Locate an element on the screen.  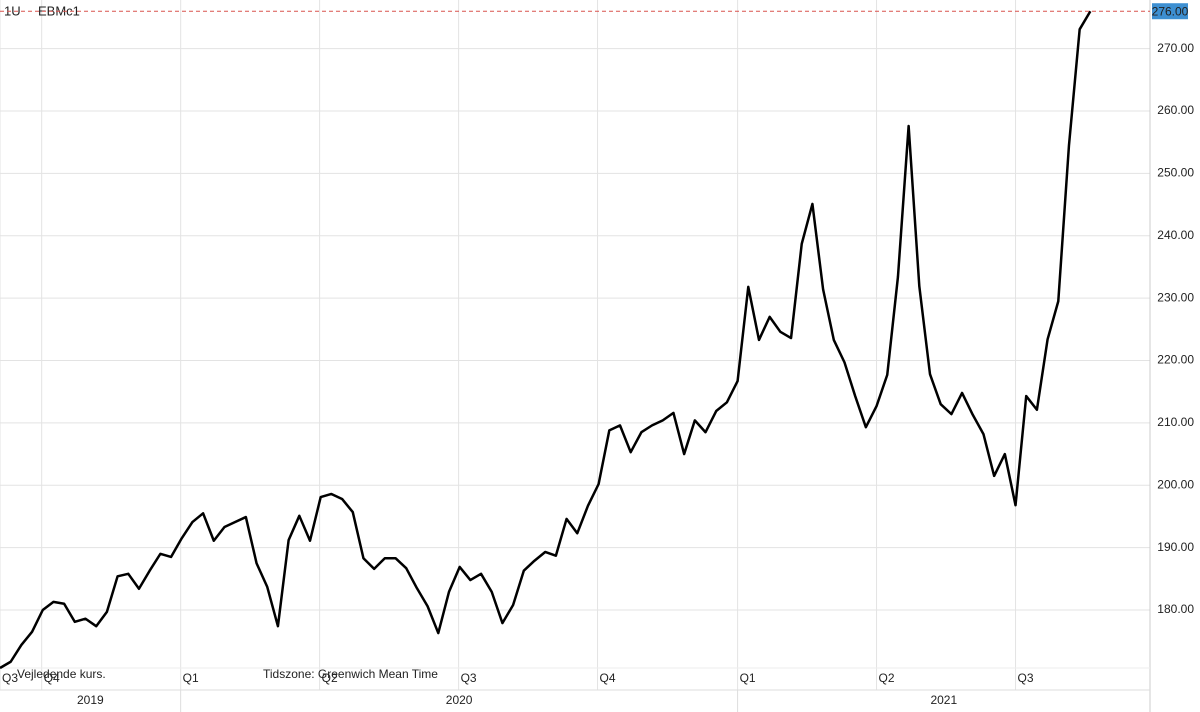
y-tick-label: 200.00 is located at coordinates (1175, 484).